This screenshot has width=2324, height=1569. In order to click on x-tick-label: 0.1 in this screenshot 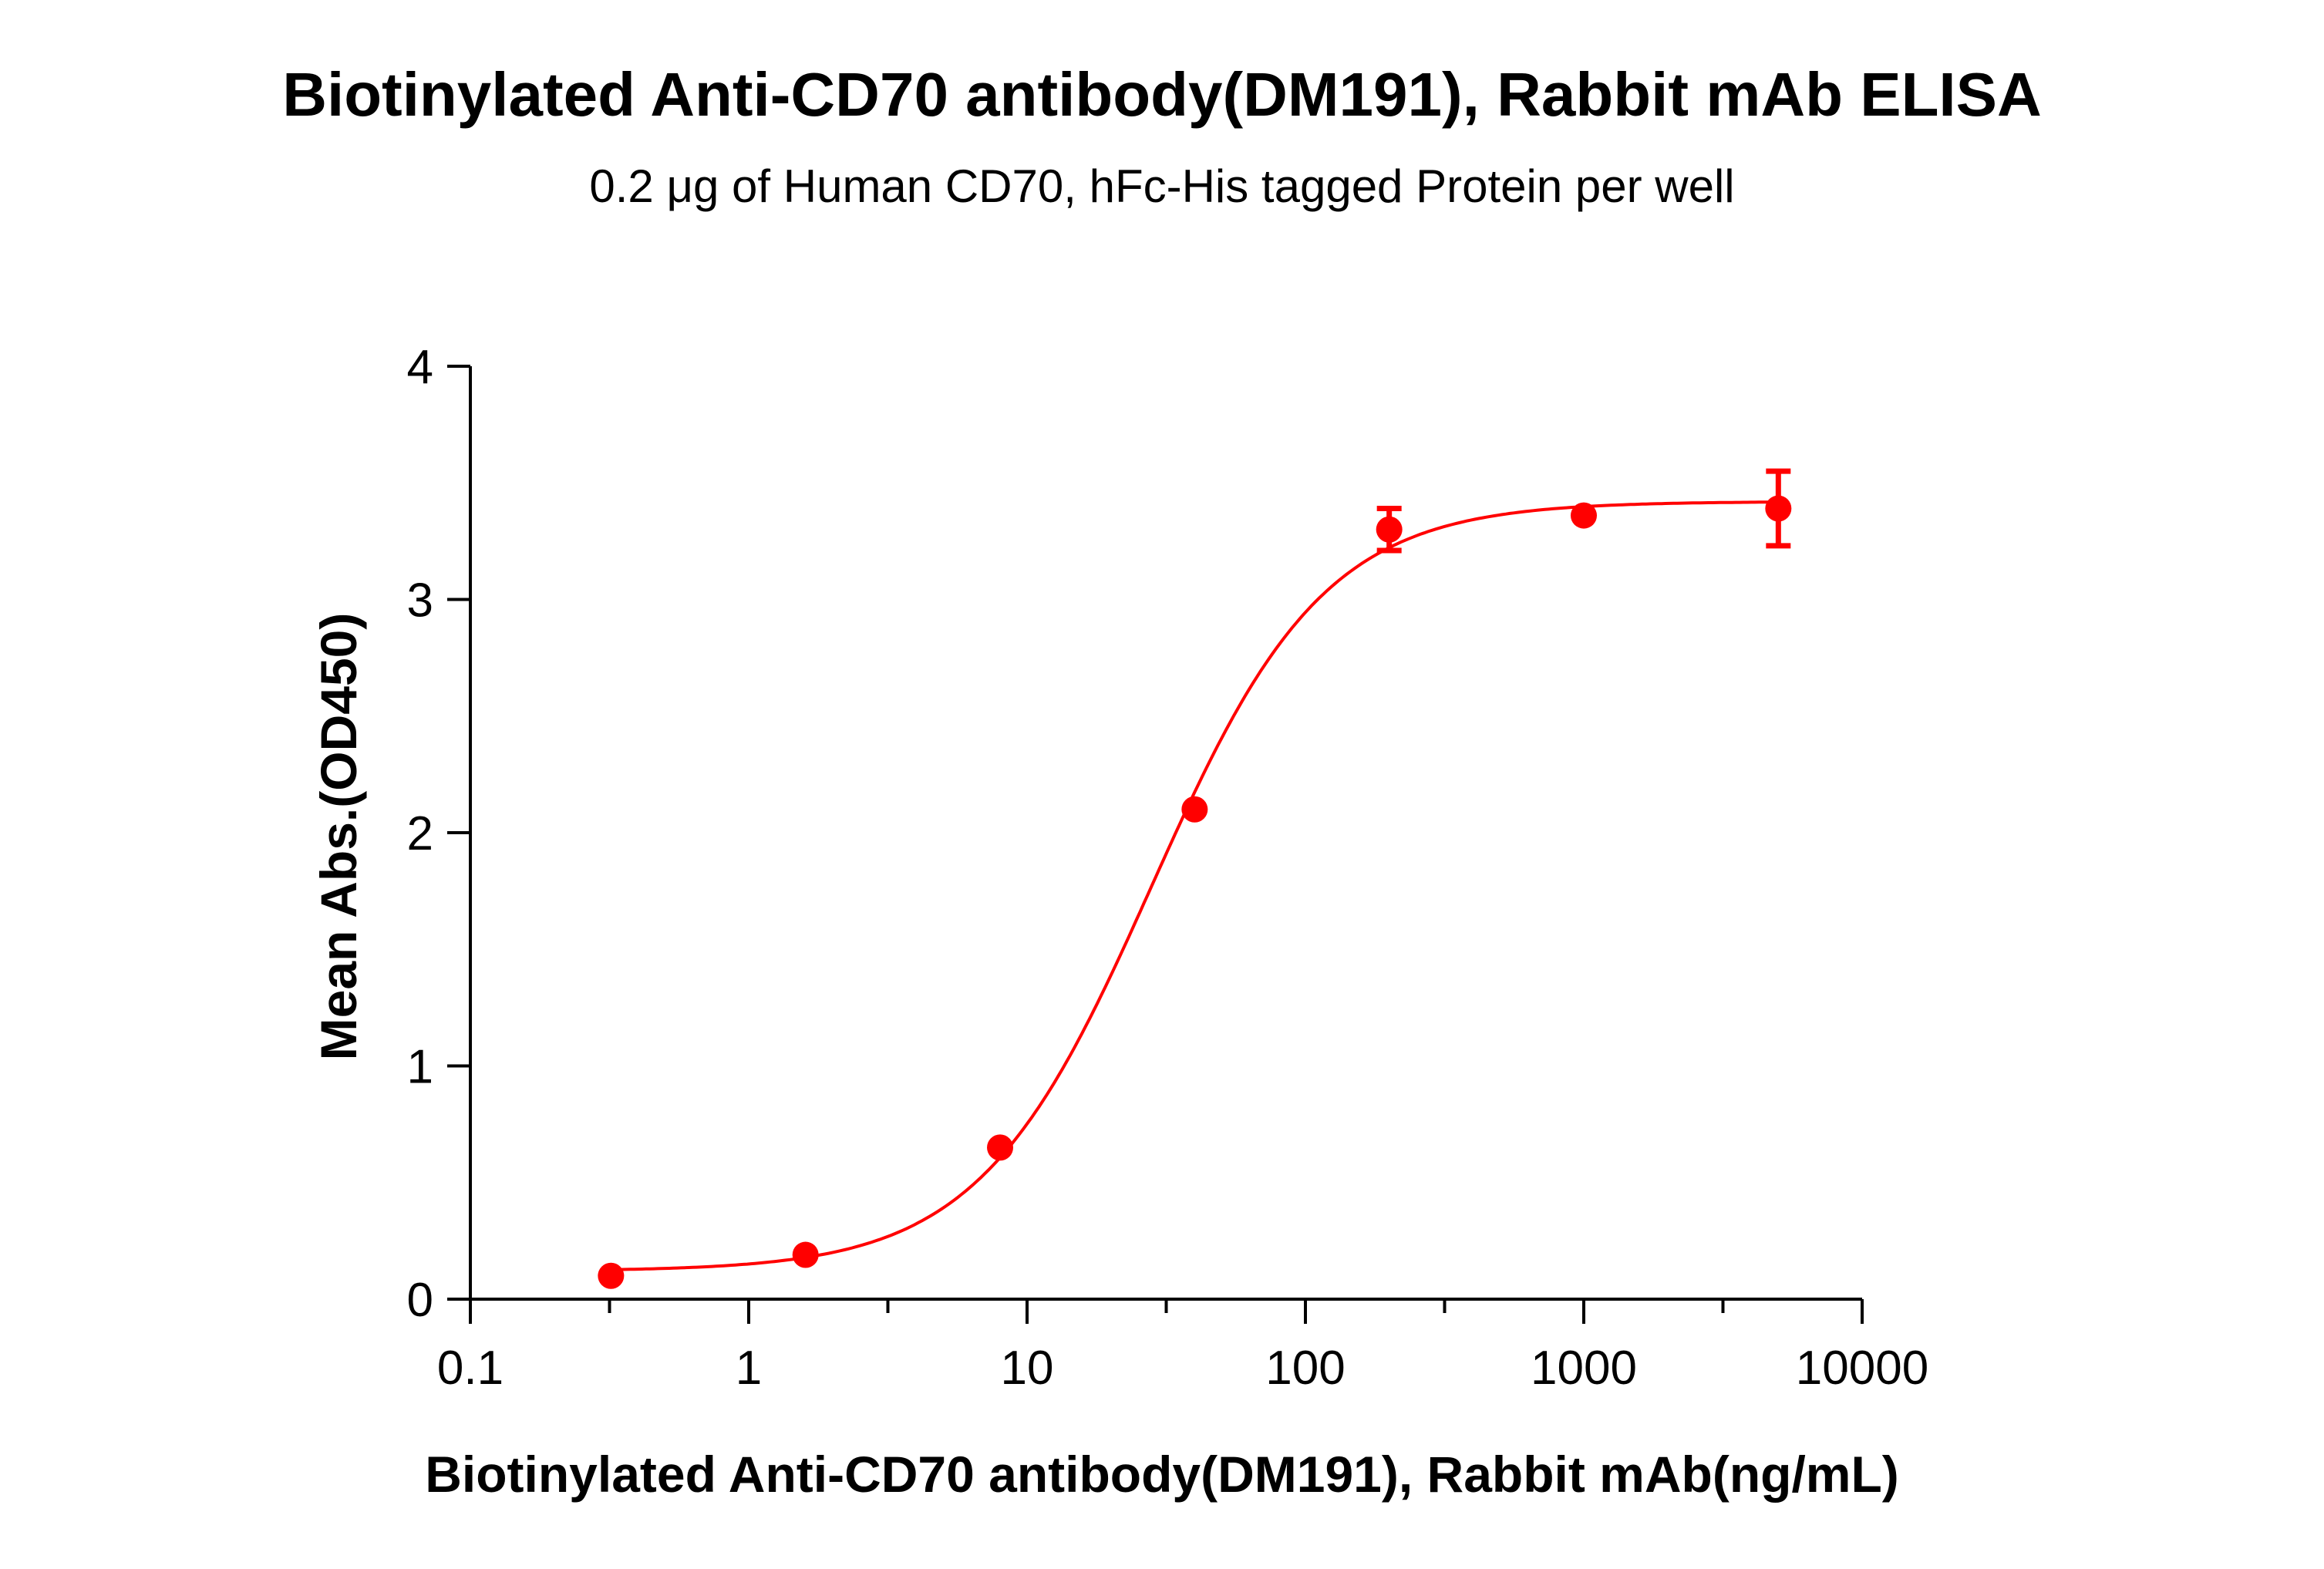, I will do `click(470, 1368)`.